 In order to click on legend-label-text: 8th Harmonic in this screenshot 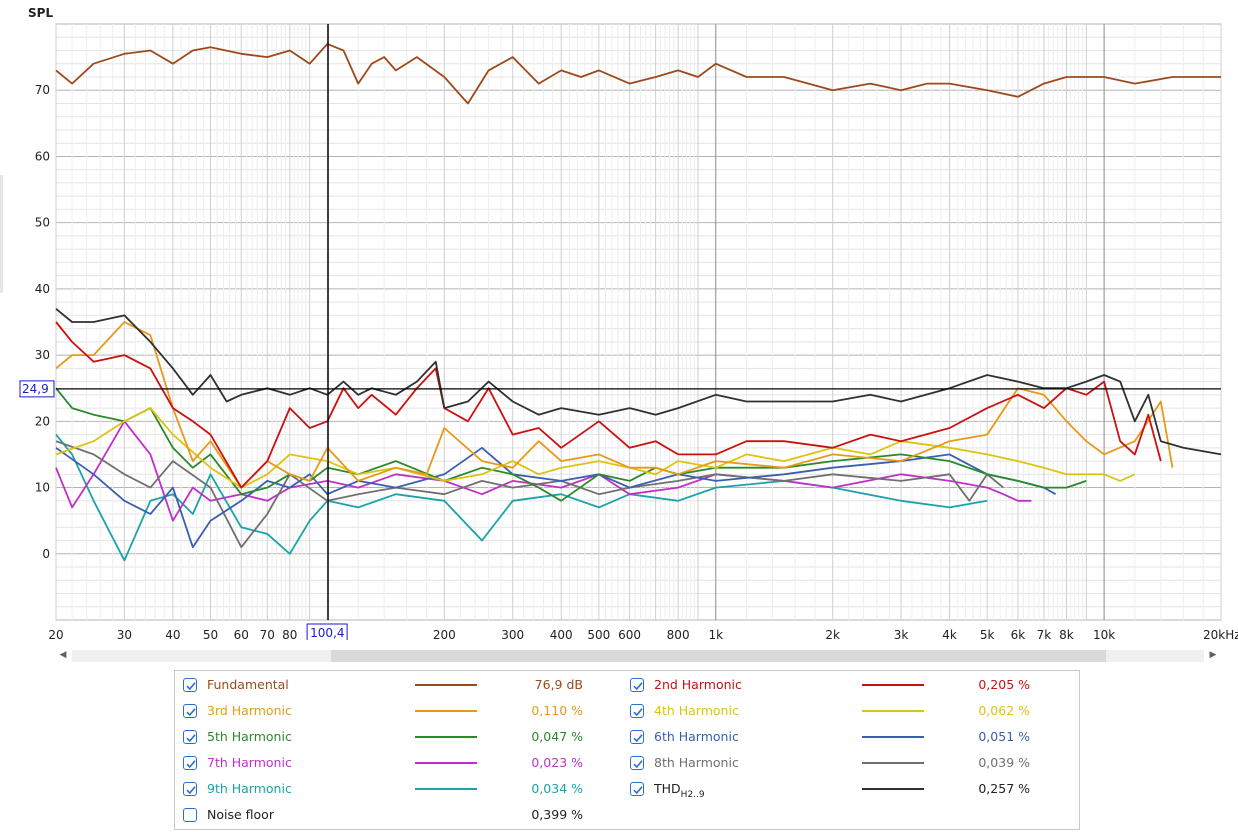, I will do `click(696, 762)`.